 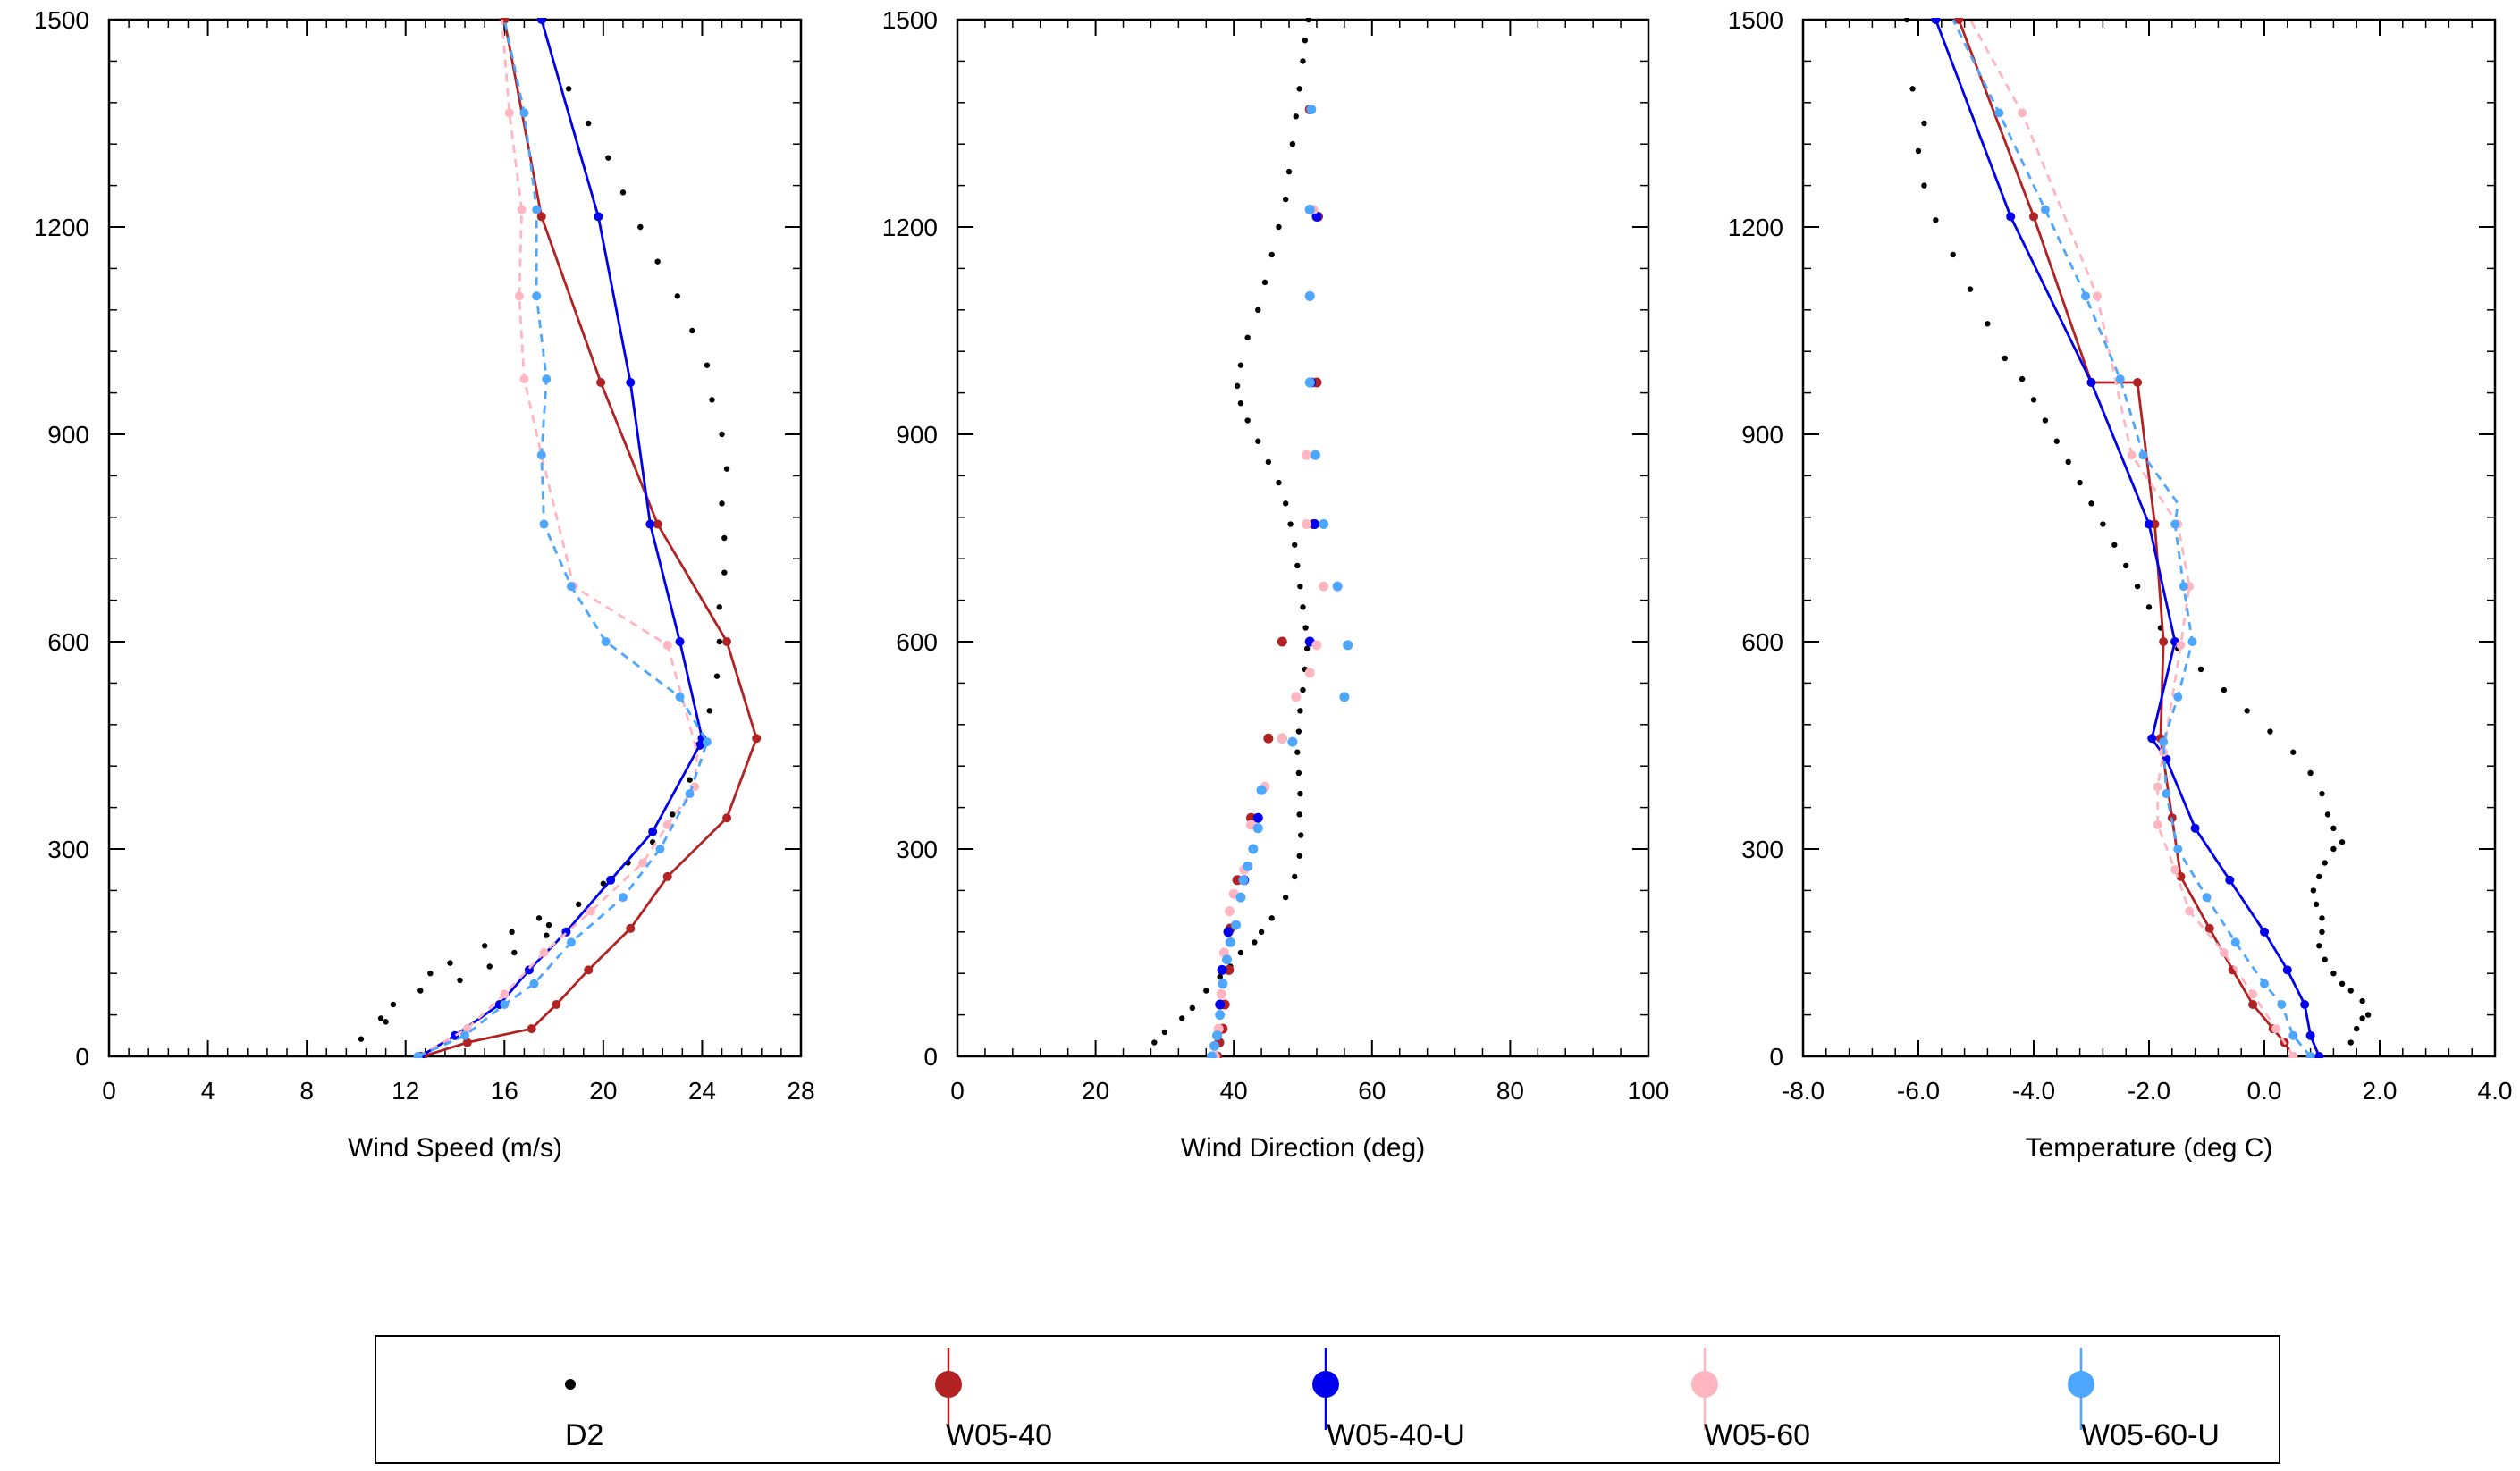 What do you see at coordinates (910, 20) in the screenshot?
I see `y-tick-label: 1500` at bounding box center [910, 20].